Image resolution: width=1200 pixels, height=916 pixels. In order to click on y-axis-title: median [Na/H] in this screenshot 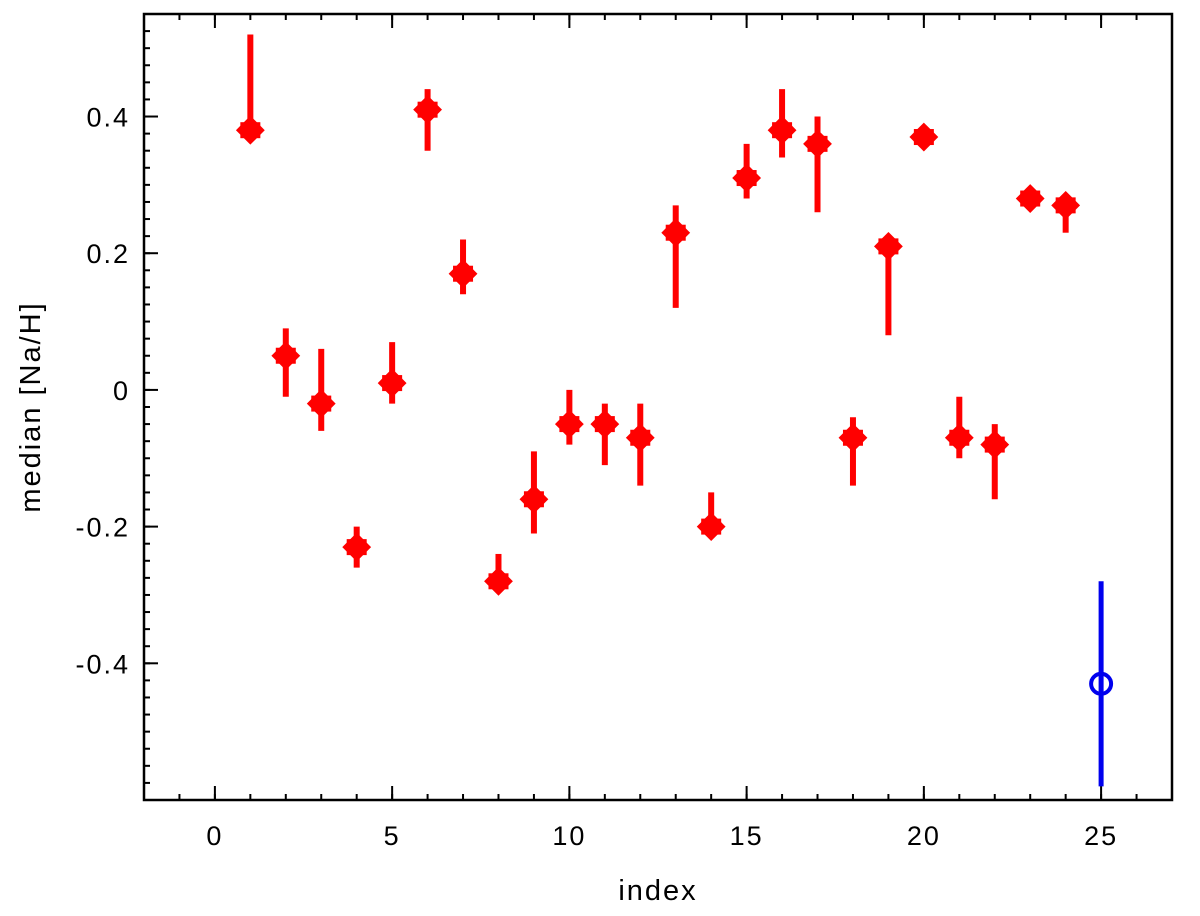, I will do `click(31, 406)`.